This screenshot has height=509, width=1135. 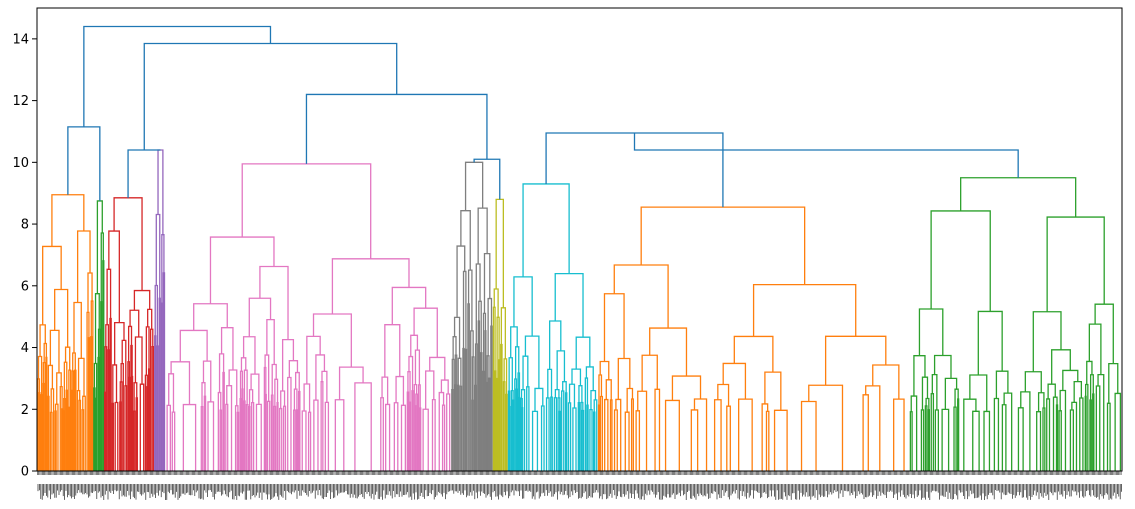 What do you see at coordinates (20, 39) in the screenshot?
I see `y-tick-label-14: 14` at bounding box center [20, 39].